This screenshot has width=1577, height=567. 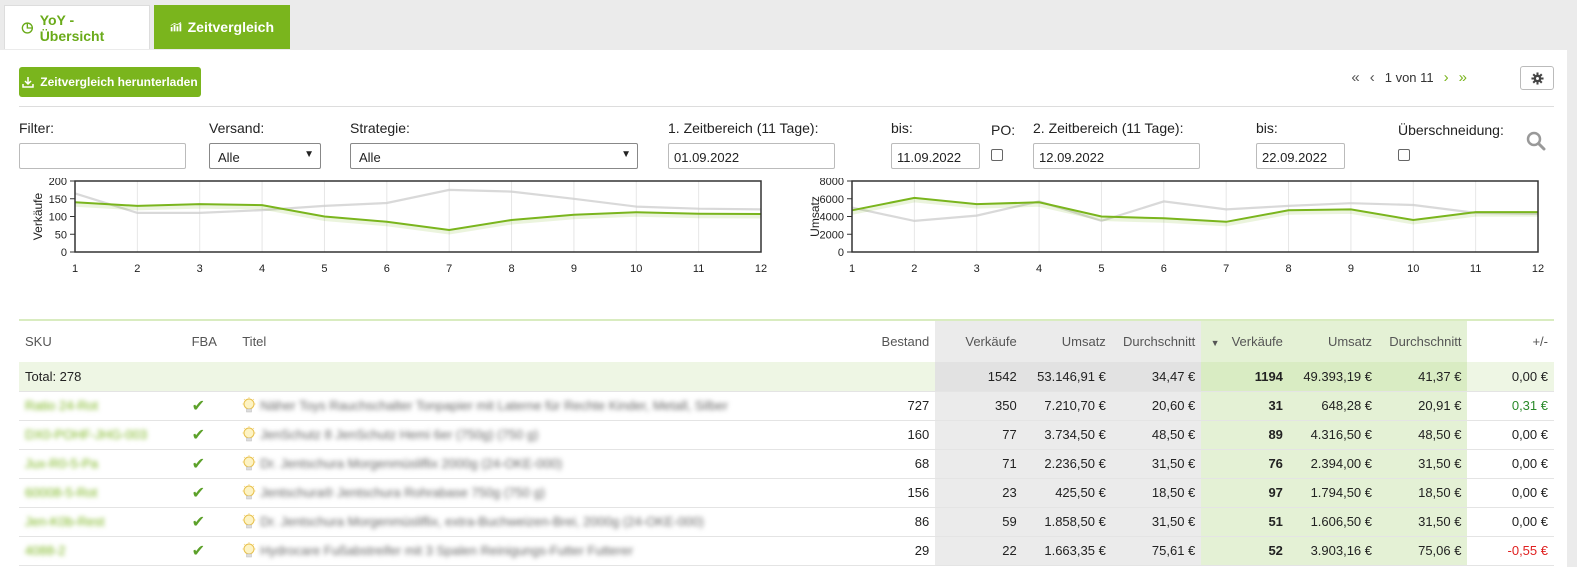 What do you see at coordinates (1510, 340) in the screenshot?
I see `col-diff: +/-` at bounding box center [1510, 340].